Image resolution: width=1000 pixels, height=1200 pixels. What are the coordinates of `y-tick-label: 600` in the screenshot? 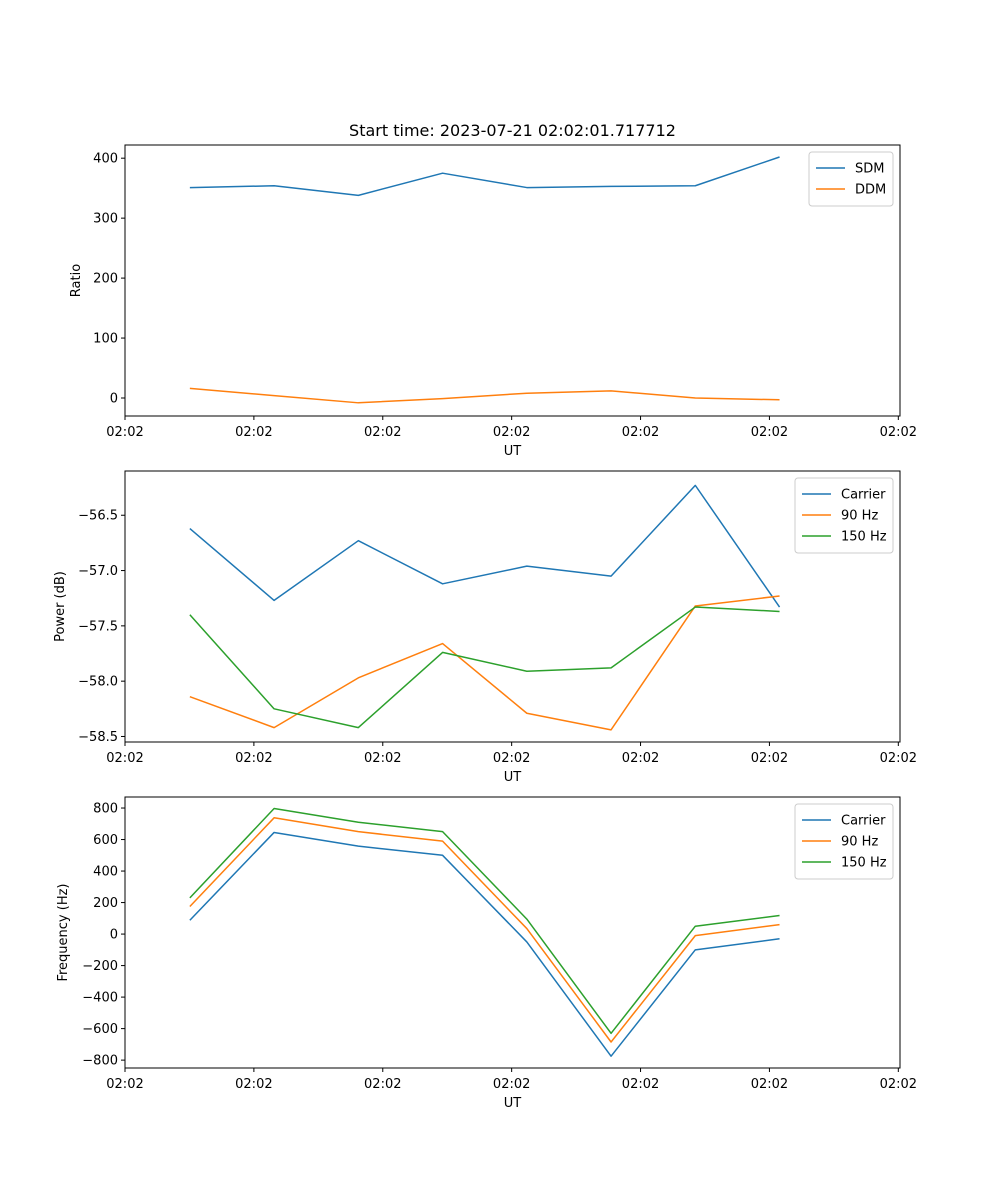 It's located at (105, 840).